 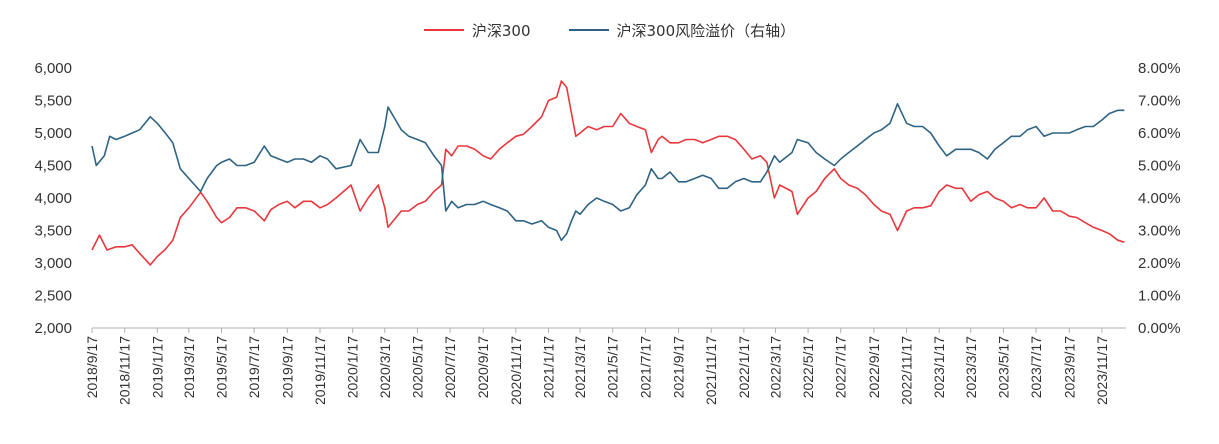 I want to click on right-y-tick-label: 2.00%, so click(x=1159, y=263).